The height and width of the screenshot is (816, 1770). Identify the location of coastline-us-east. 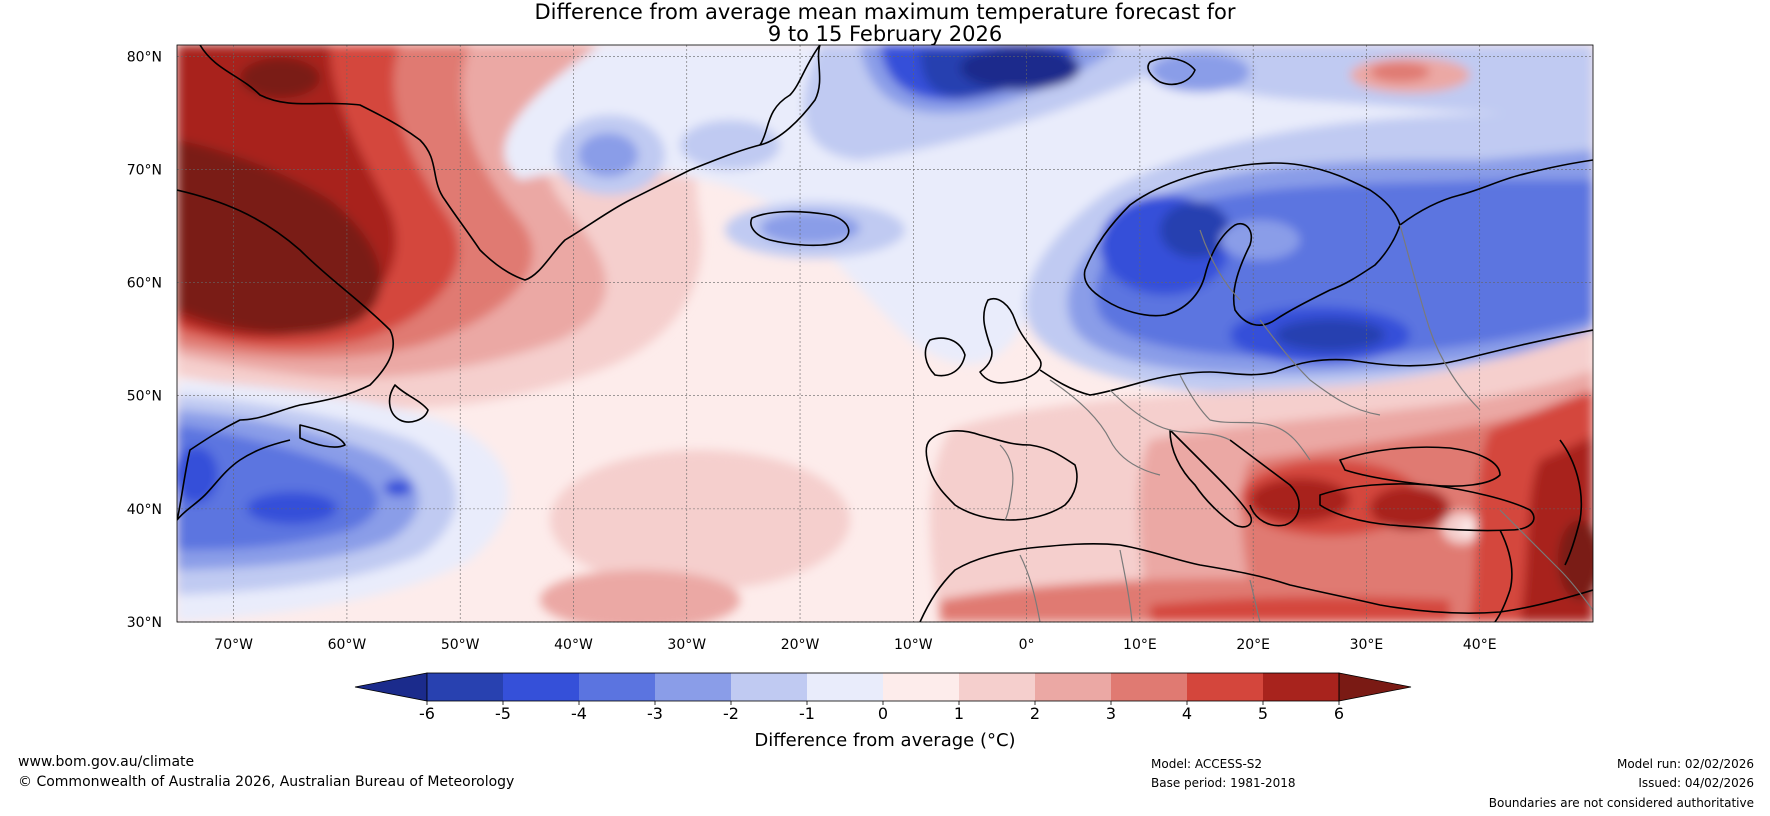
(234, 480).